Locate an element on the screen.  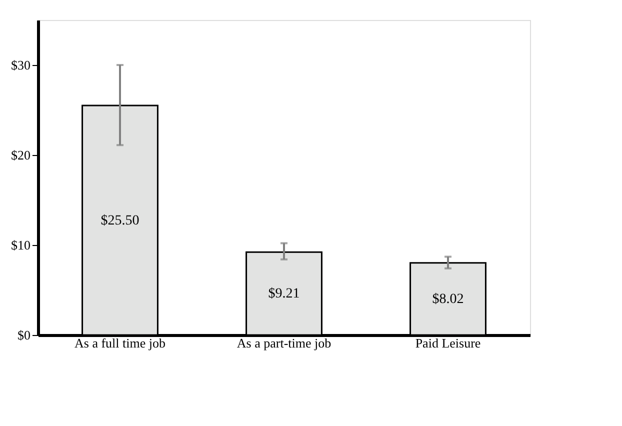
x-tick-label: As a full time job is located at coordinates (120, 343).